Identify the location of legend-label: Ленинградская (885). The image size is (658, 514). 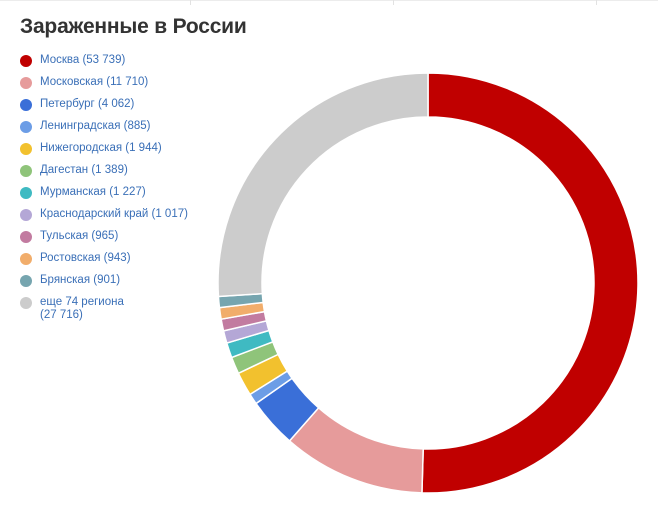
(95, 126).